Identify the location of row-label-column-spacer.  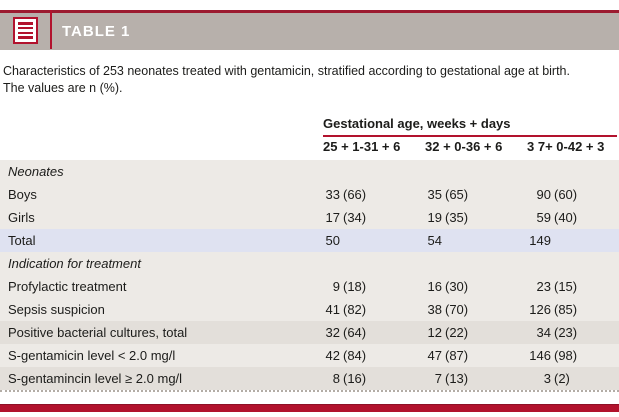
(161, 146).